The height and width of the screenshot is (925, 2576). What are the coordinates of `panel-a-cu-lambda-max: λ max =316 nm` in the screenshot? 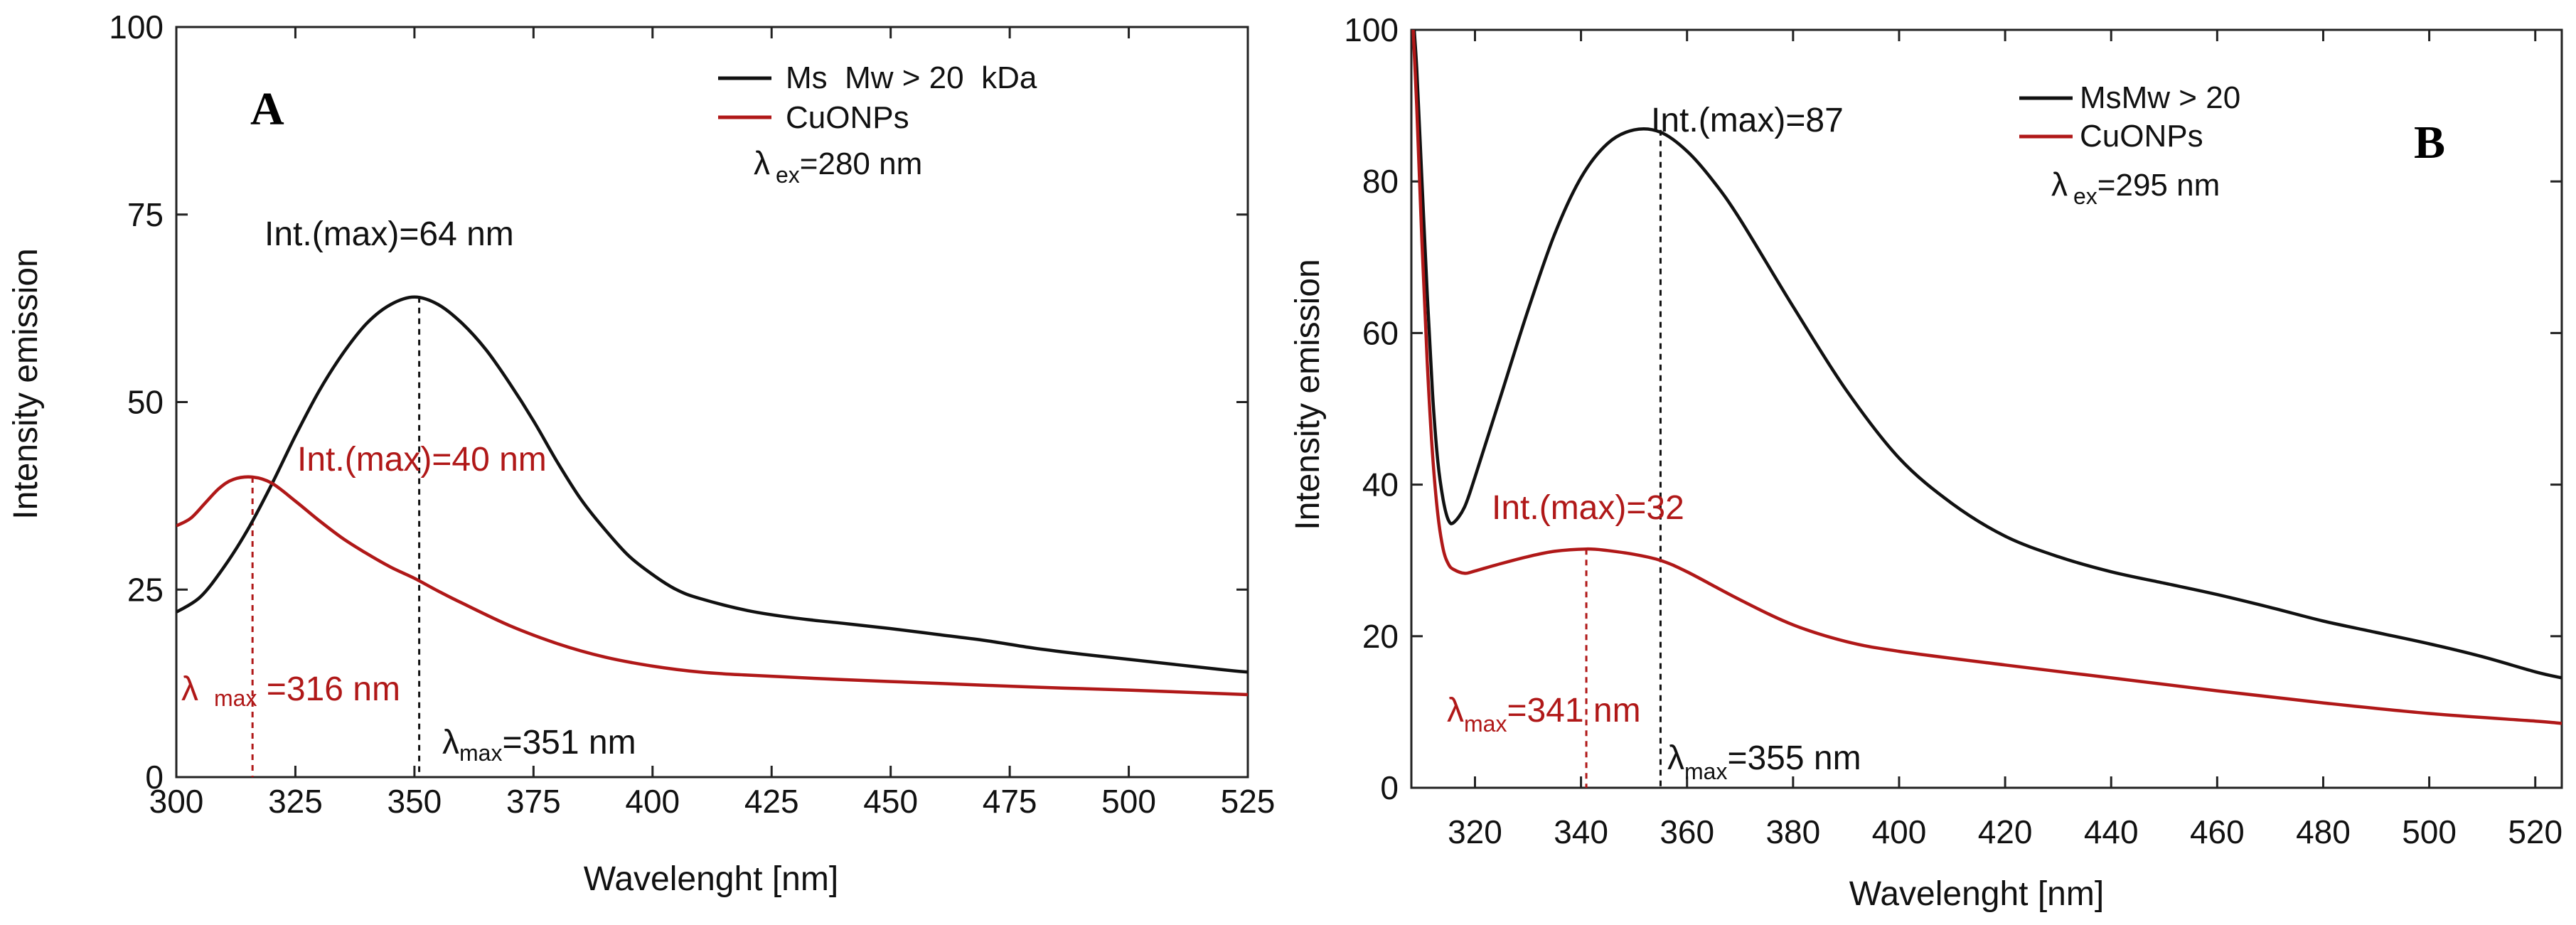 It's located at (290, 690).